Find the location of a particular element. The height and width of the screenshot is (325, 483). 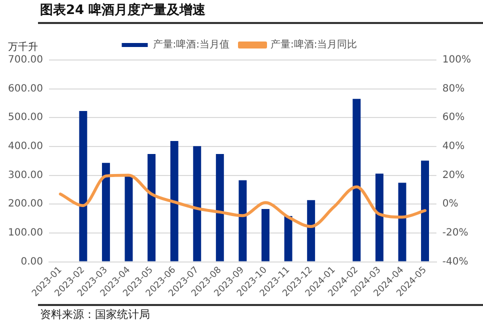

y-tick-label: 0.00 is located at coordinates (31, 262).